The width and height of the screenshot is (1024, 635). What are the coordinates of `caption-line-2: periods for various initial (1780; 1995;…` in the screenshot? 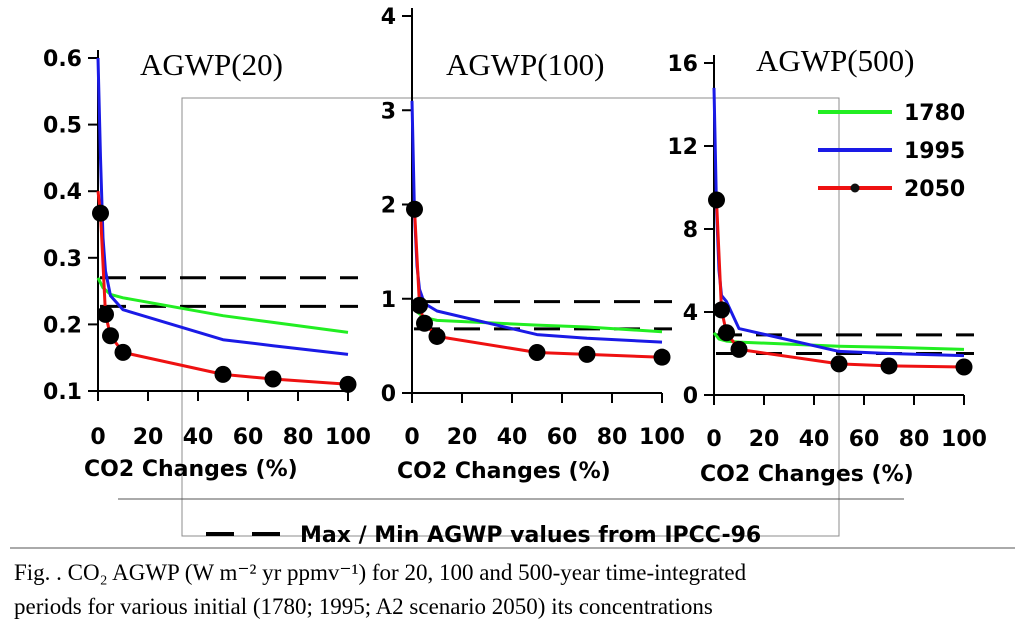 It's located at (363, 606).